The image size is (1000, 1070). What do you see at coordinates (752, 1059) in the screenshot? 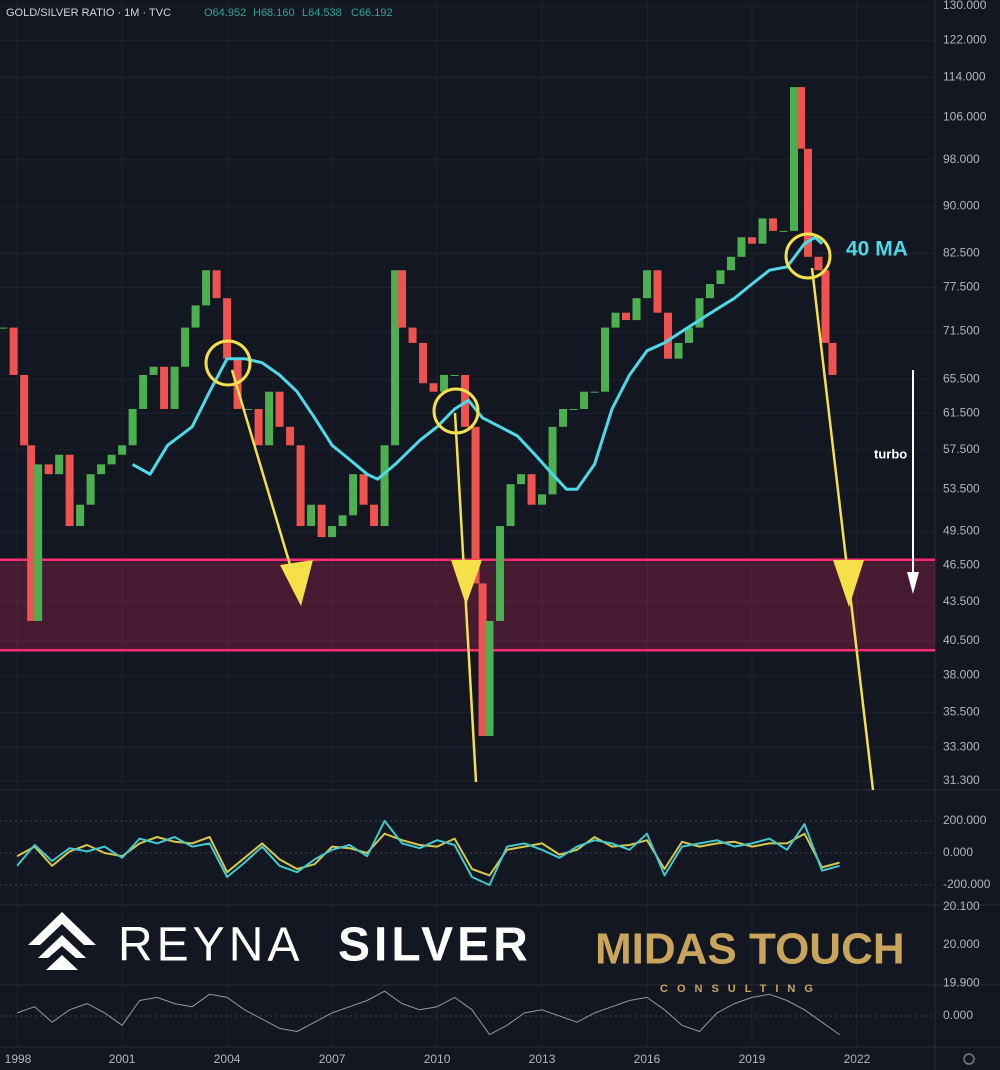
I see `x-tick-label: 2019` at bounding box center [752, 1059].